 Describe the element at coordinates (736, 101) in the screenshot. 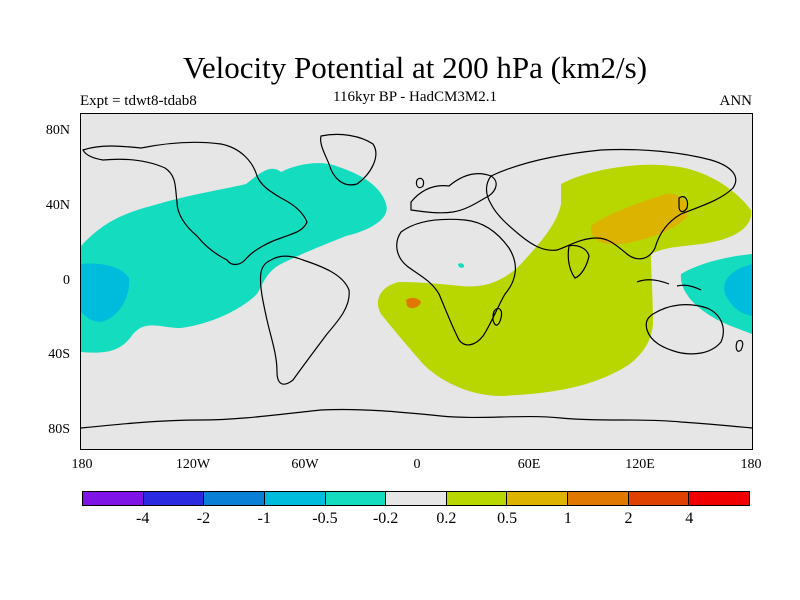

I see `season-label: ANN` at that location.